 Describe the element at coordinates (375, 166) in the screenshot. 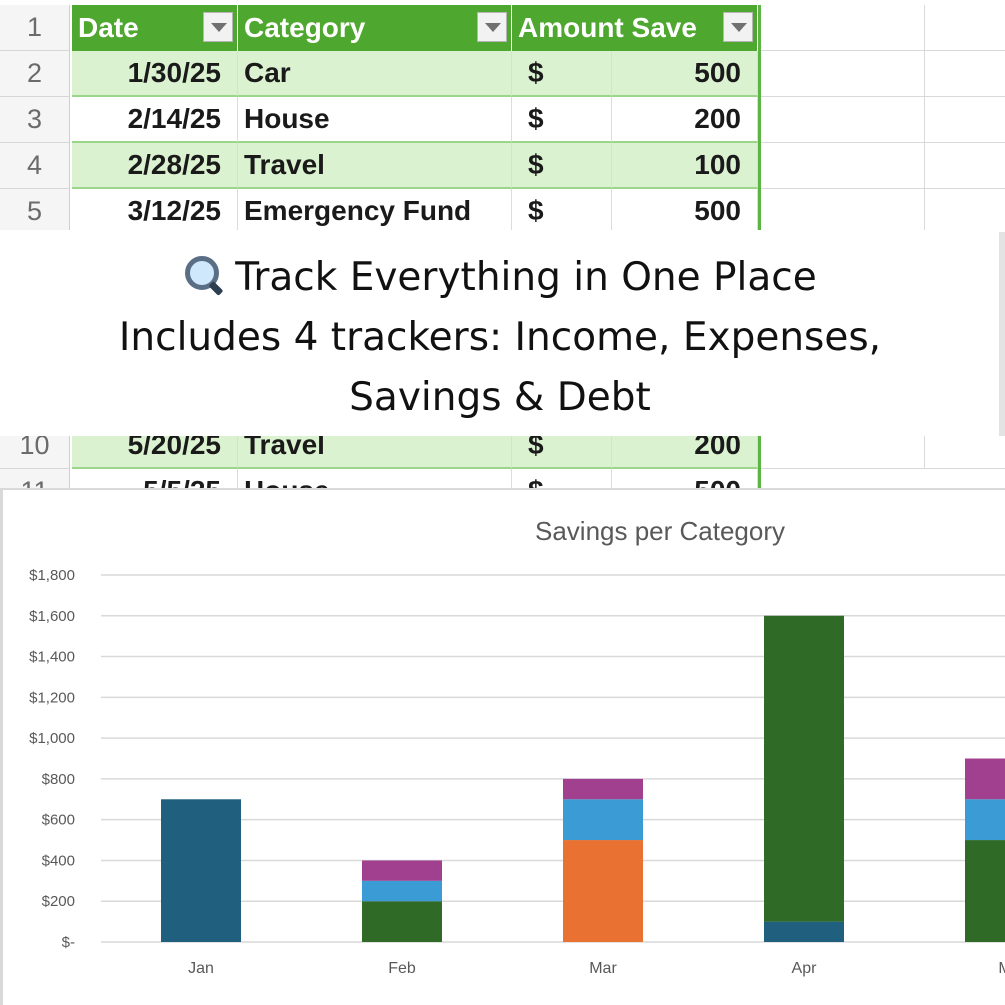

I see `cell-category: Travel` at that location.